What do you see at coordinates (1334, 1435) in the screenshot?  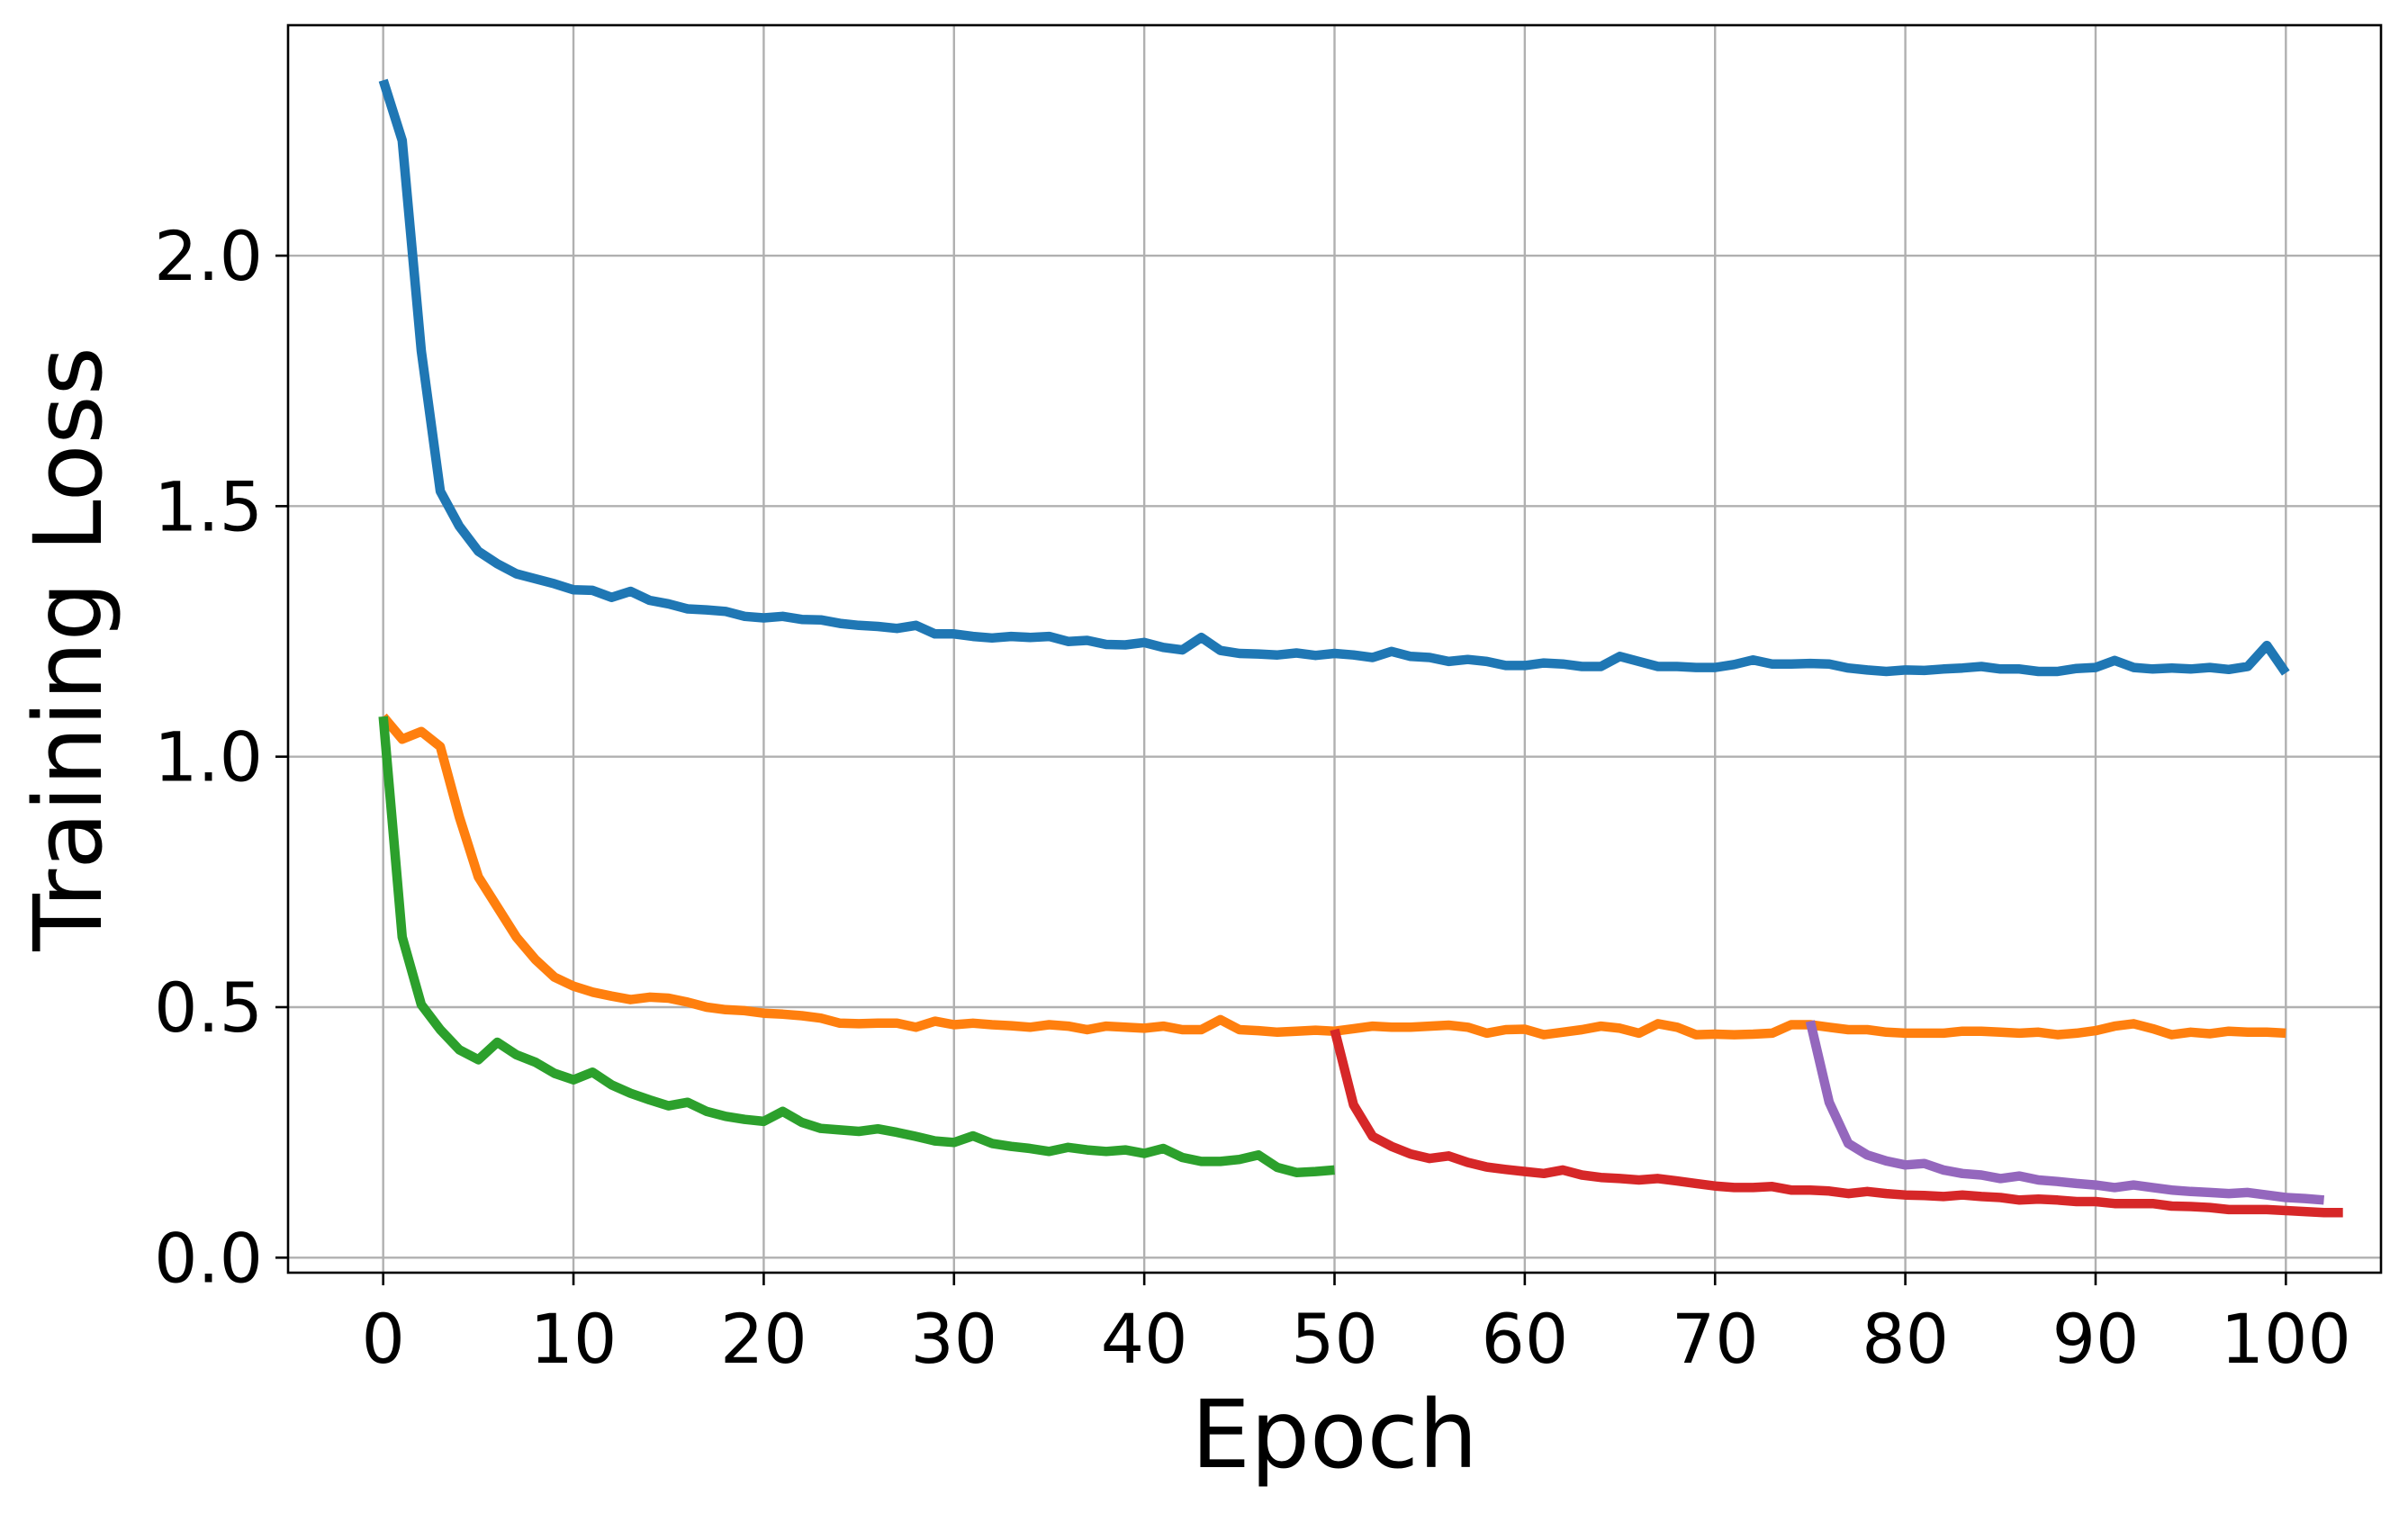 I see `x-axis-title: Epoch` at bounding box center [1334, 1435].